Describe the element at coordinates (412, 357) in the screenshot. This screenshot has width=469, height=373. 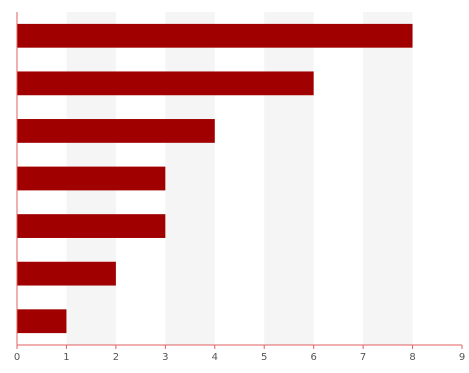
I see `x-tick-label: 8` at that location.